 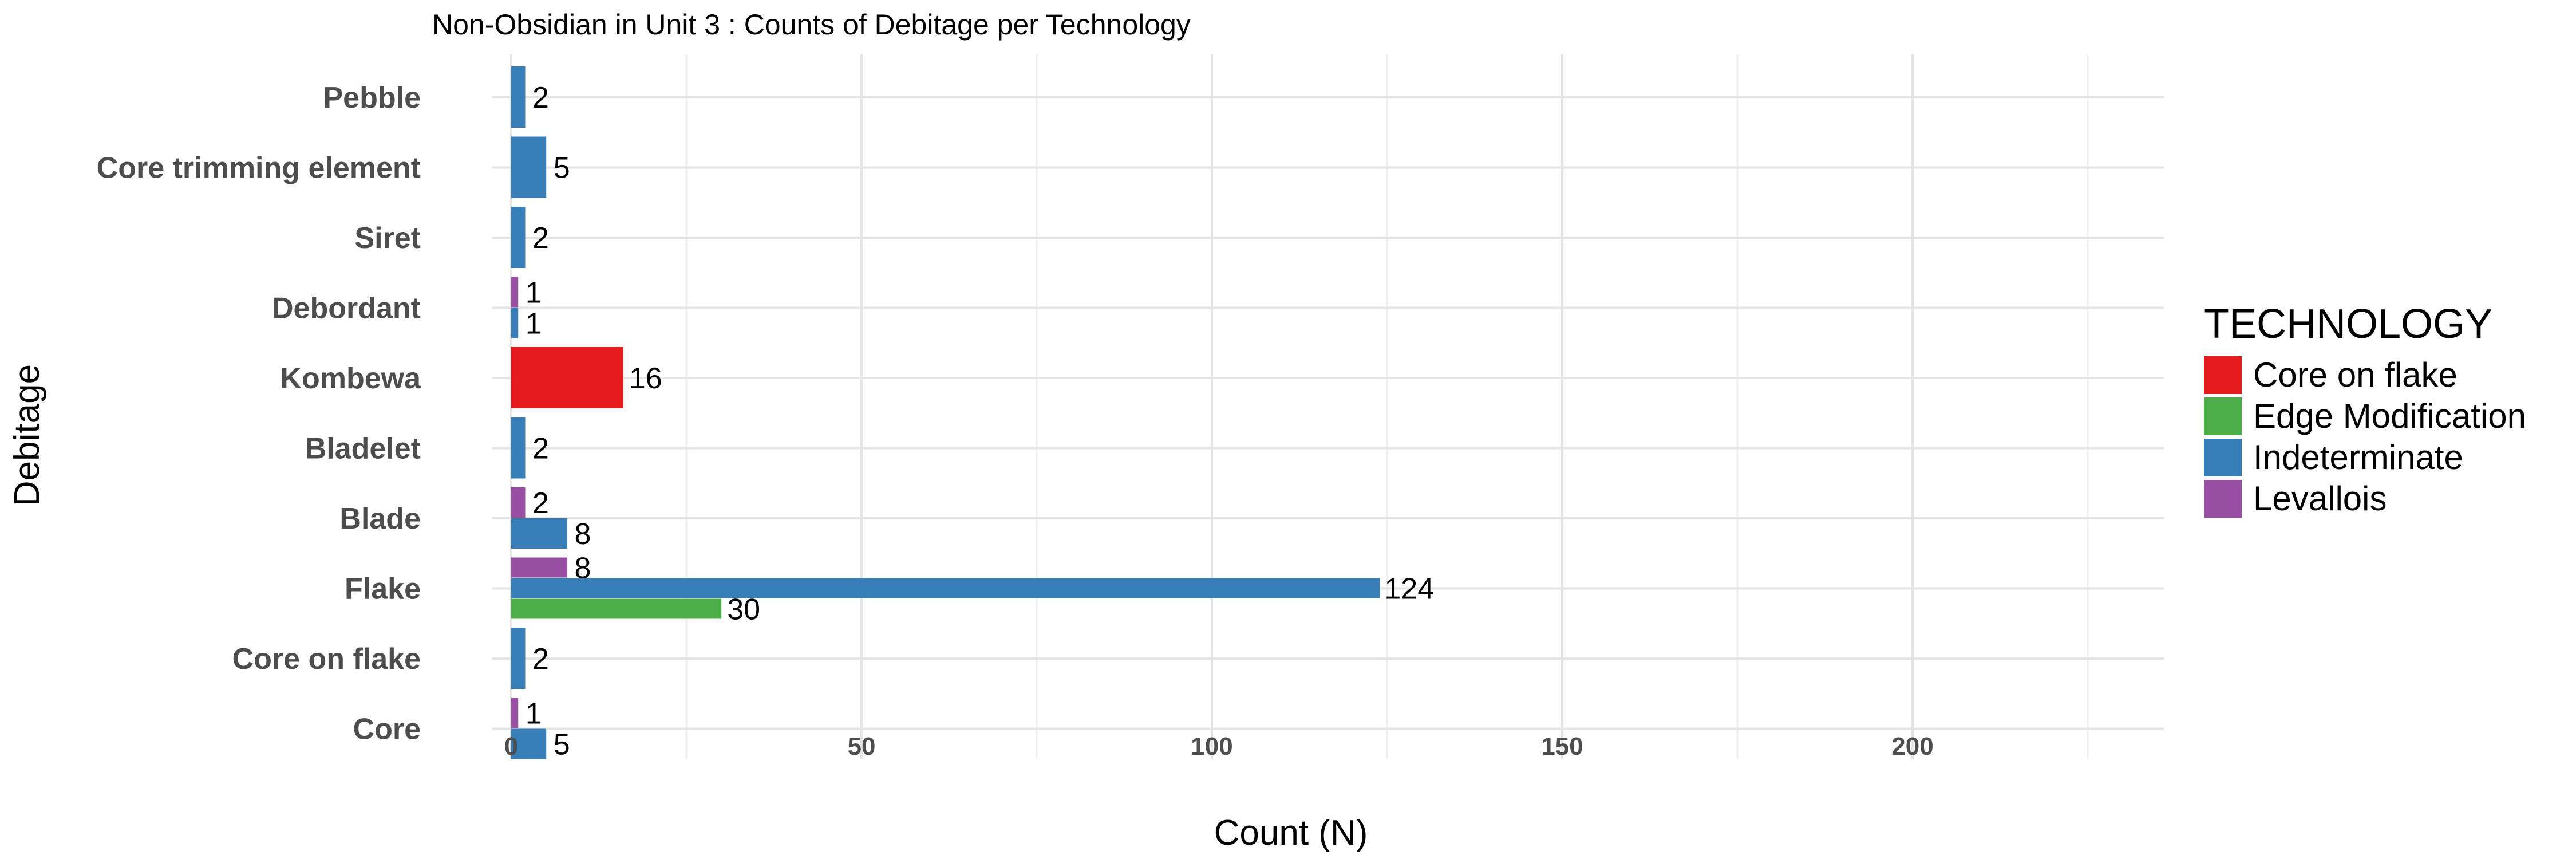 What do you see at coordinates (743, 609) in the screenshot?
I see `data-label: 30` at bounding box center [743, 609].